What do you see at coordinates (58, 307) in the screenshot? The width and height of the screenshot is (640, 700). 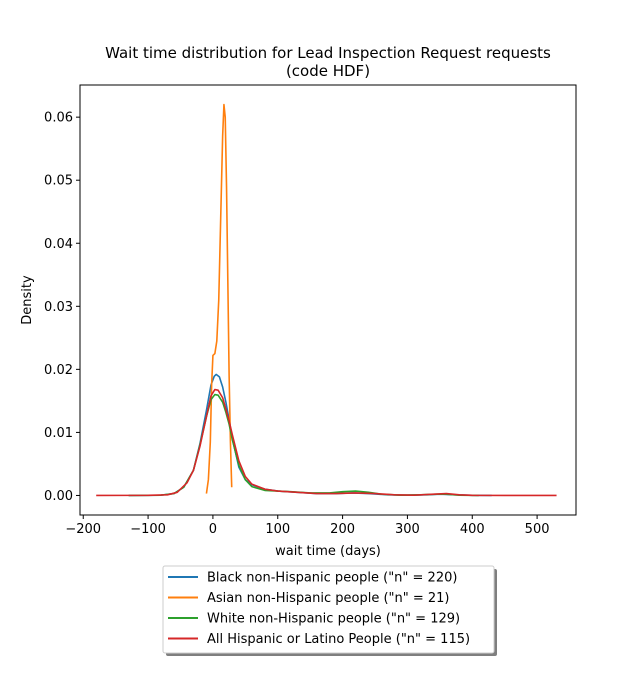 I see `y-tick-label: 0.03` at bounding box center [58, 307].